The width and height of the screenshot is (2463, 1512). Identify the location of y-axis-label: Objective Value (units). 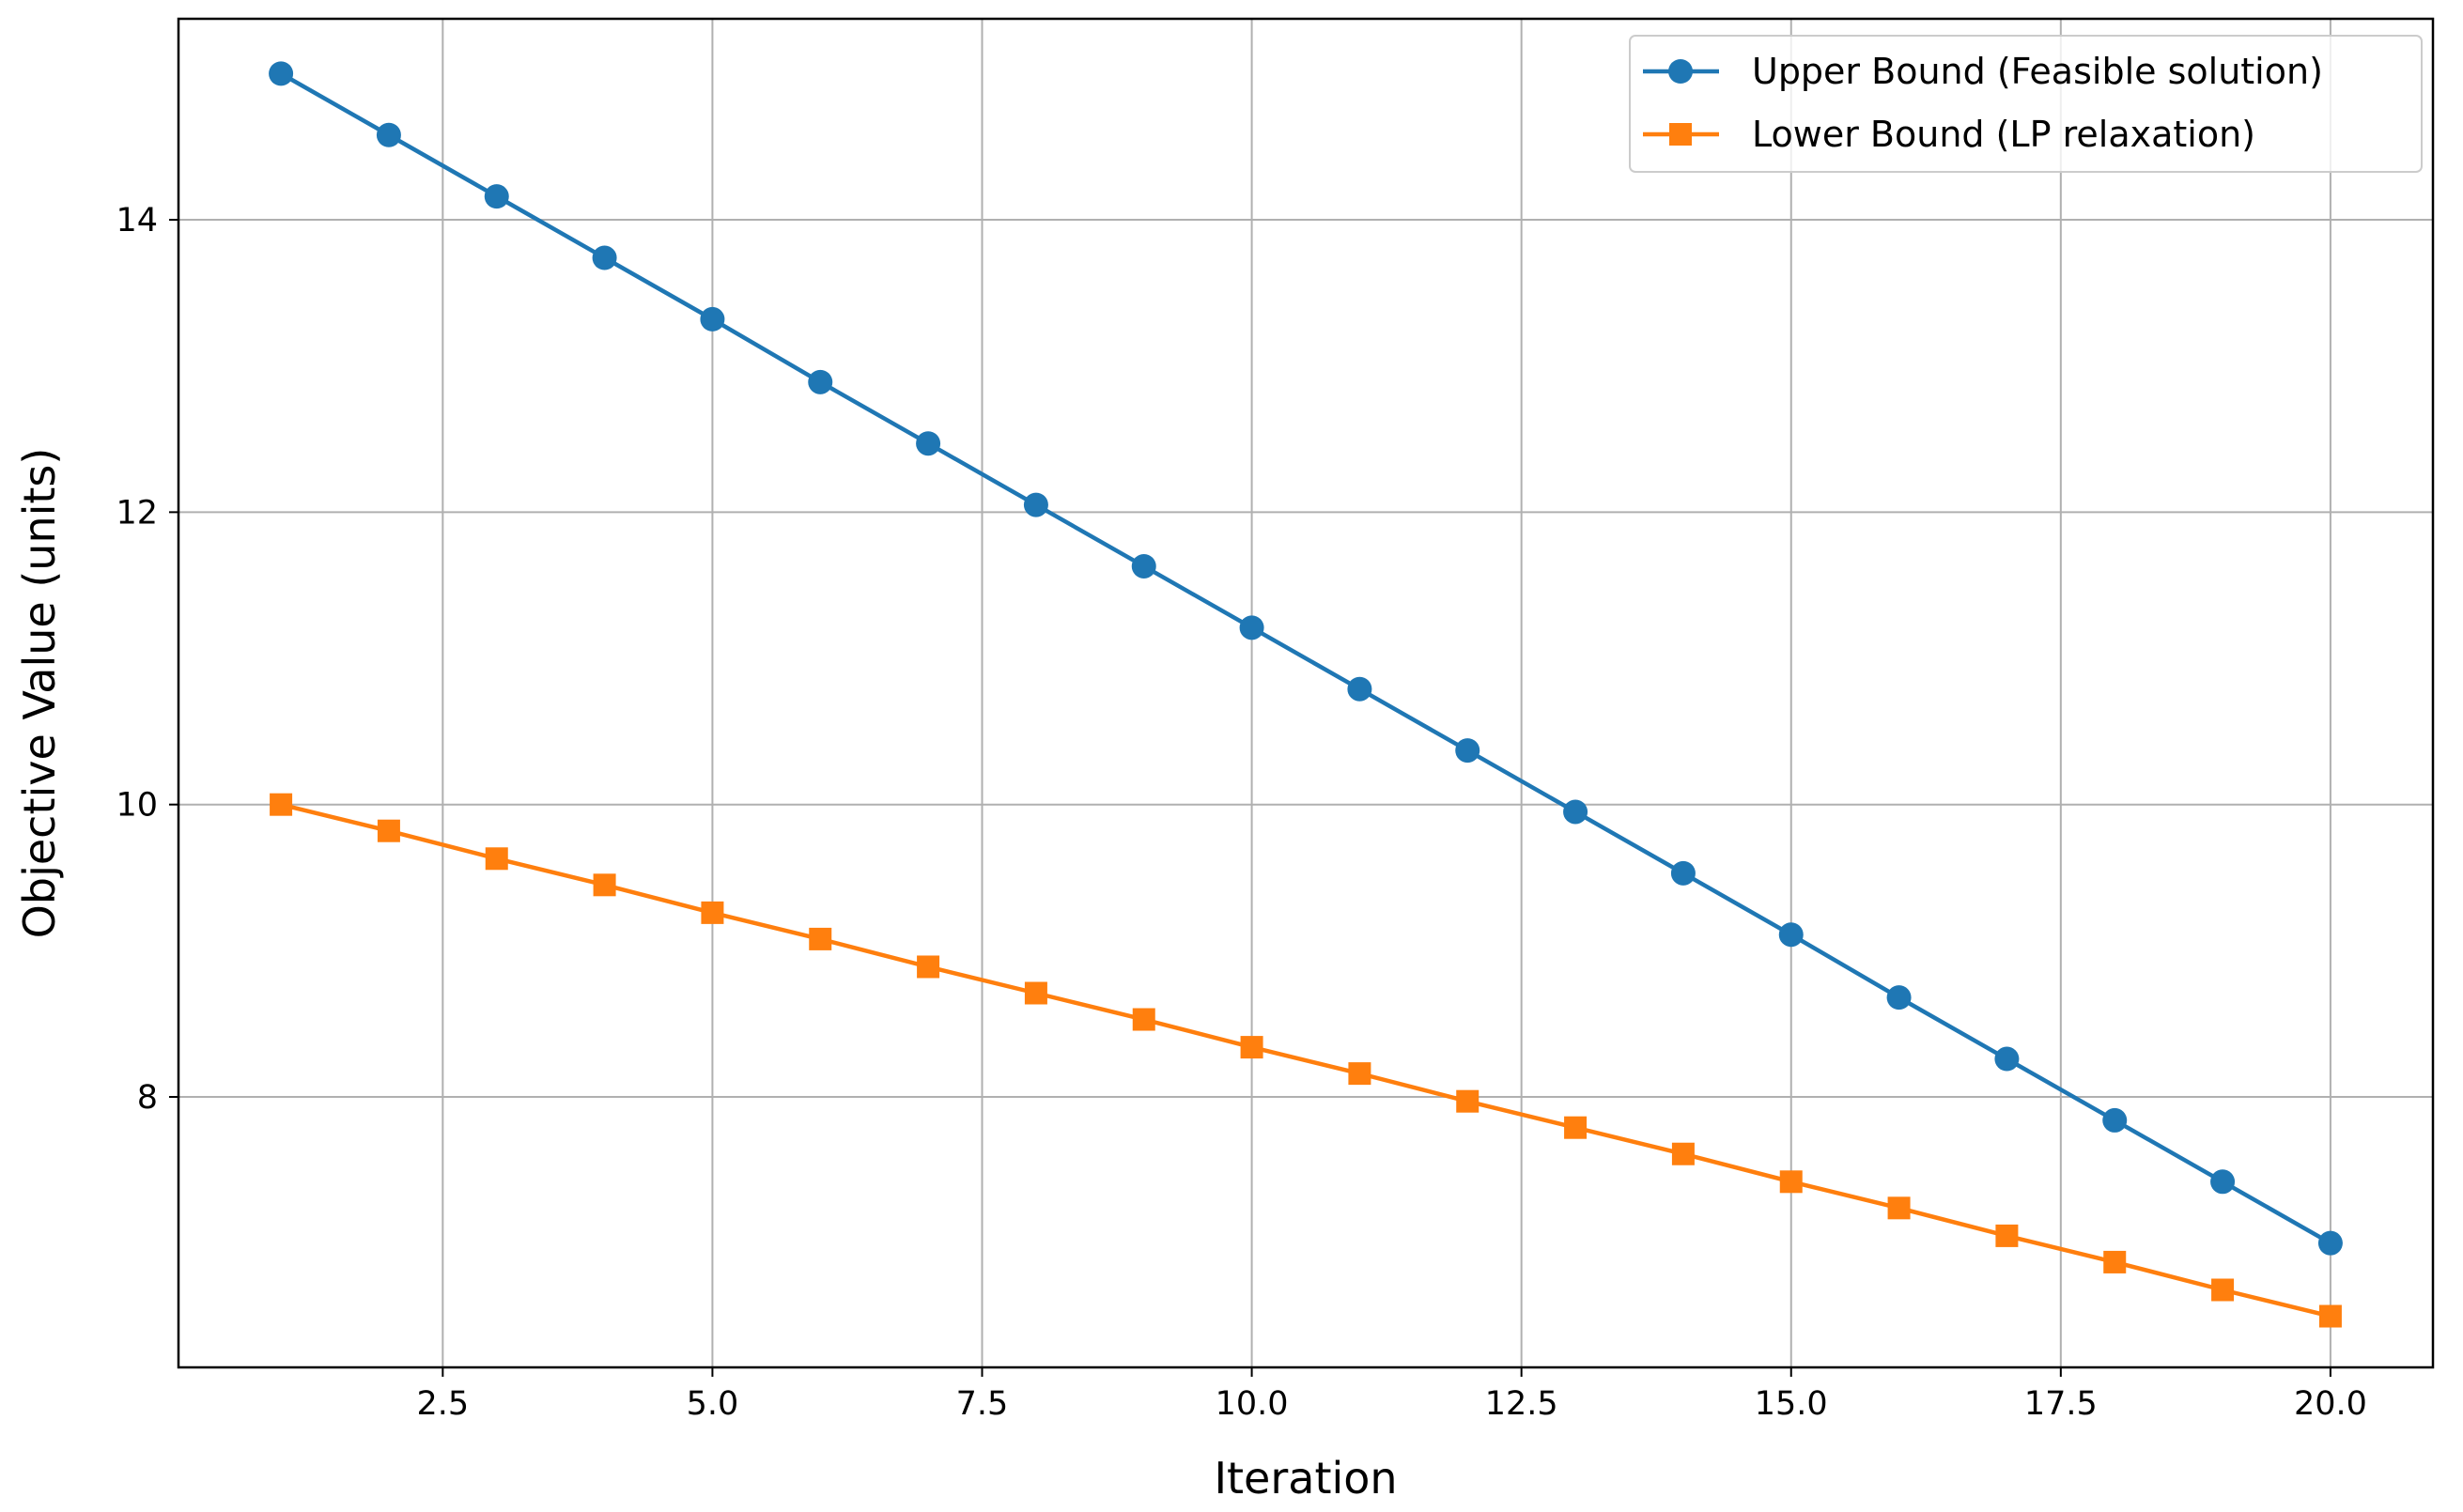
(40, 694).